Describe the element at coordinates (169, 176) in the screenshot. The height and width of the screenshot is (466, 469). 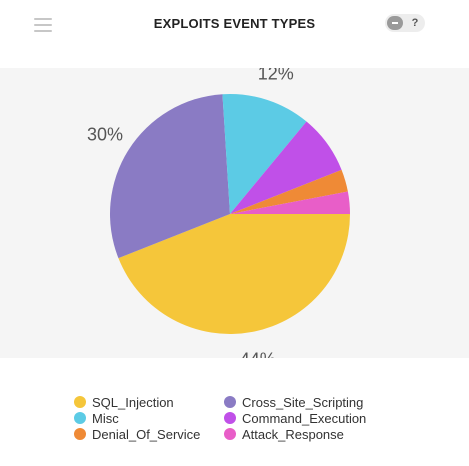
I see `pie-slice-cross-site-scripting` at that location.